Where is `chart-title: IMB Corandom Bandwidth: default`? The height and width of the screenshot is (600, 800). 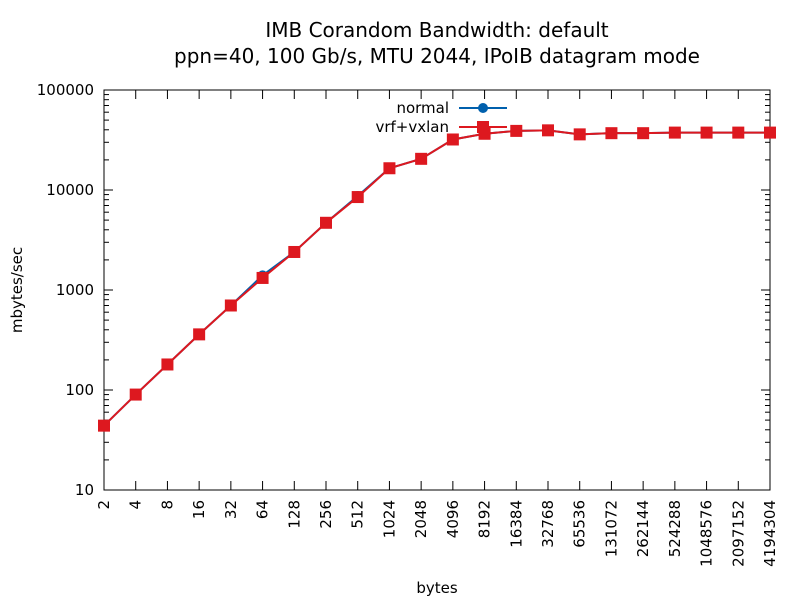 chart-title: IMB Corandom Bandwidth: default is located at coordinates (436, 30).